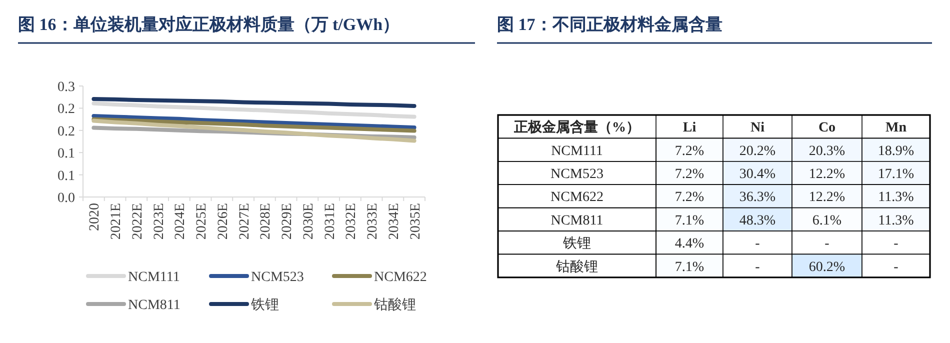  Describe the element at coordinates (116, 221) in the screenshot. I see `x-tick-label: 2021E` at that location.